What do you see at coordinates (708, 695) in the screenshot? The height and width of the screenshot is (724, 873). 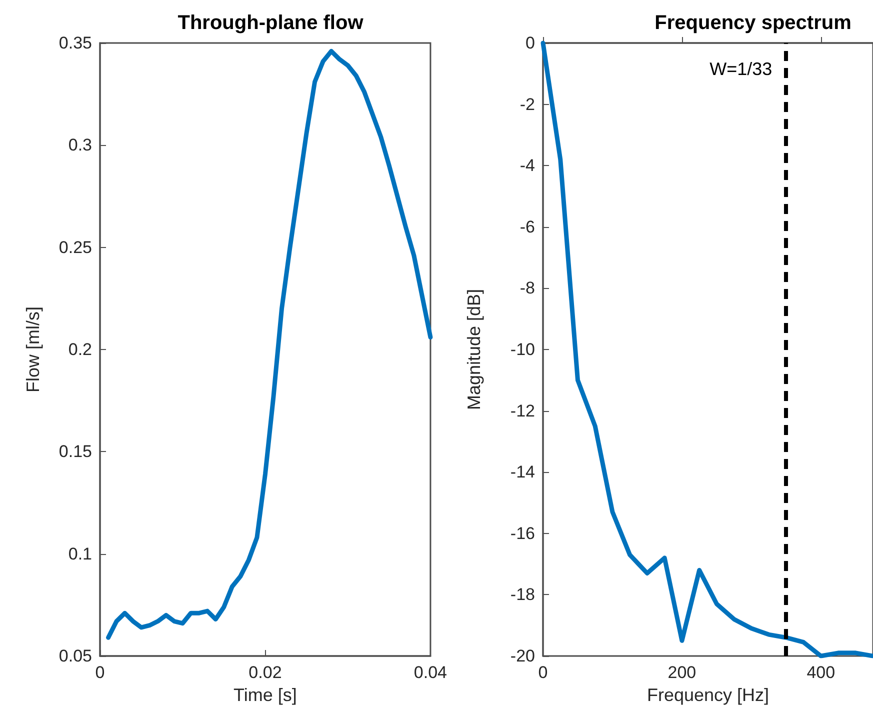 I see `x-axis-title: Frequency [Hz]` at bounding box center [708, 695].